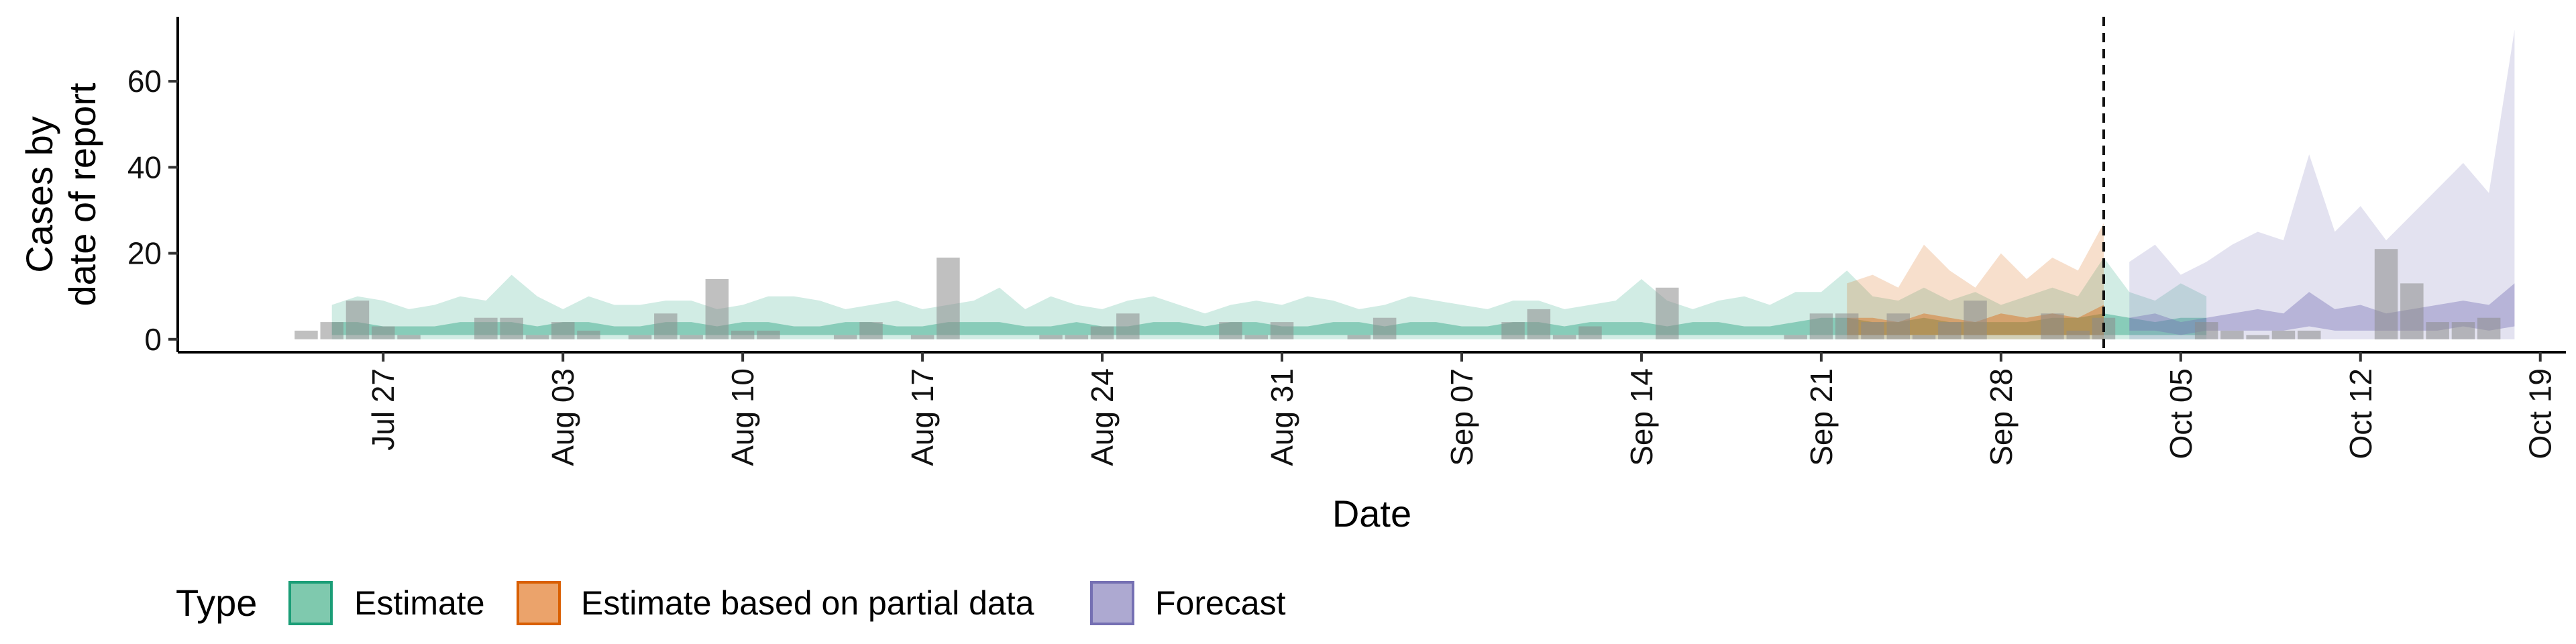 The image size is (2576, 644). What do you see at coordinates (216, 603) in the screenshot?
I see `legend-title: Type` at bounding box center [216, 603].